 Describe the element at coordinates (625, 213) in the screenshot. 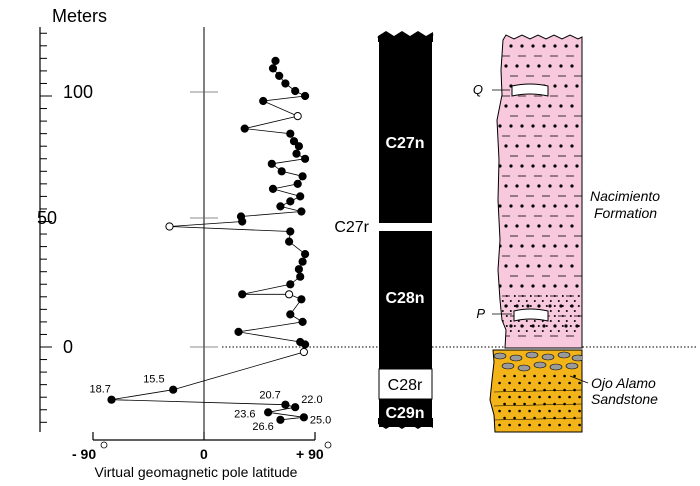

I see `unit-label-nacimiento-line2: Formation` at that location.